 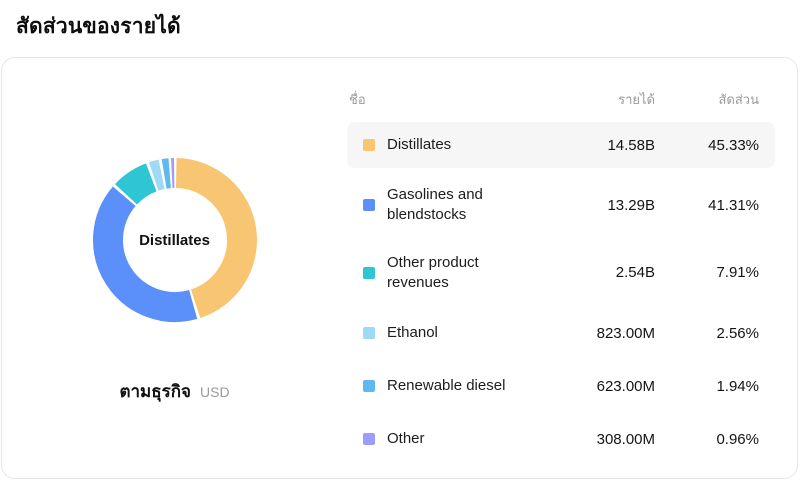 What do you see at coordinates (737, 273) in the screenshot?
I see `segment-share: 7.91%` at bounding box center [737, 273].